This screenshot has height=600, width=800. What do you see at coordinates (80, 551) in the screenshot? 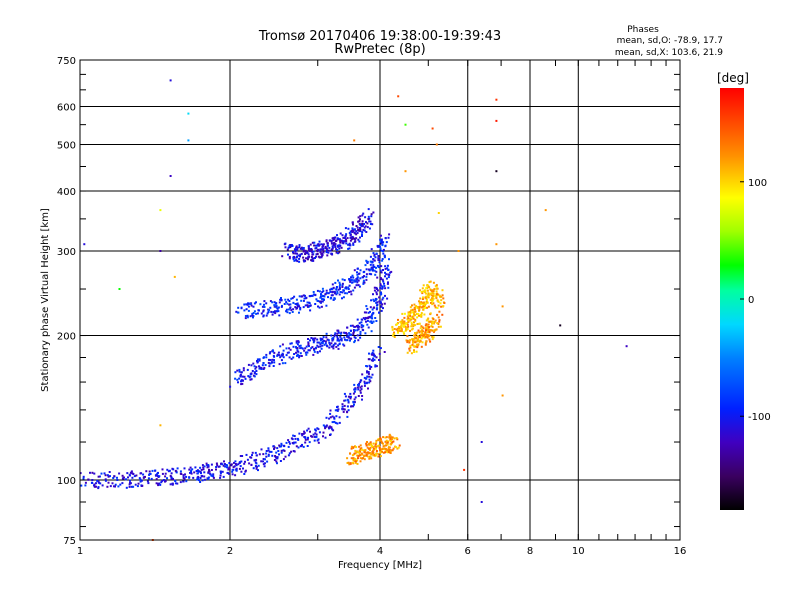
I see `x-tick-label: 1` at bounding box center [80, 551].